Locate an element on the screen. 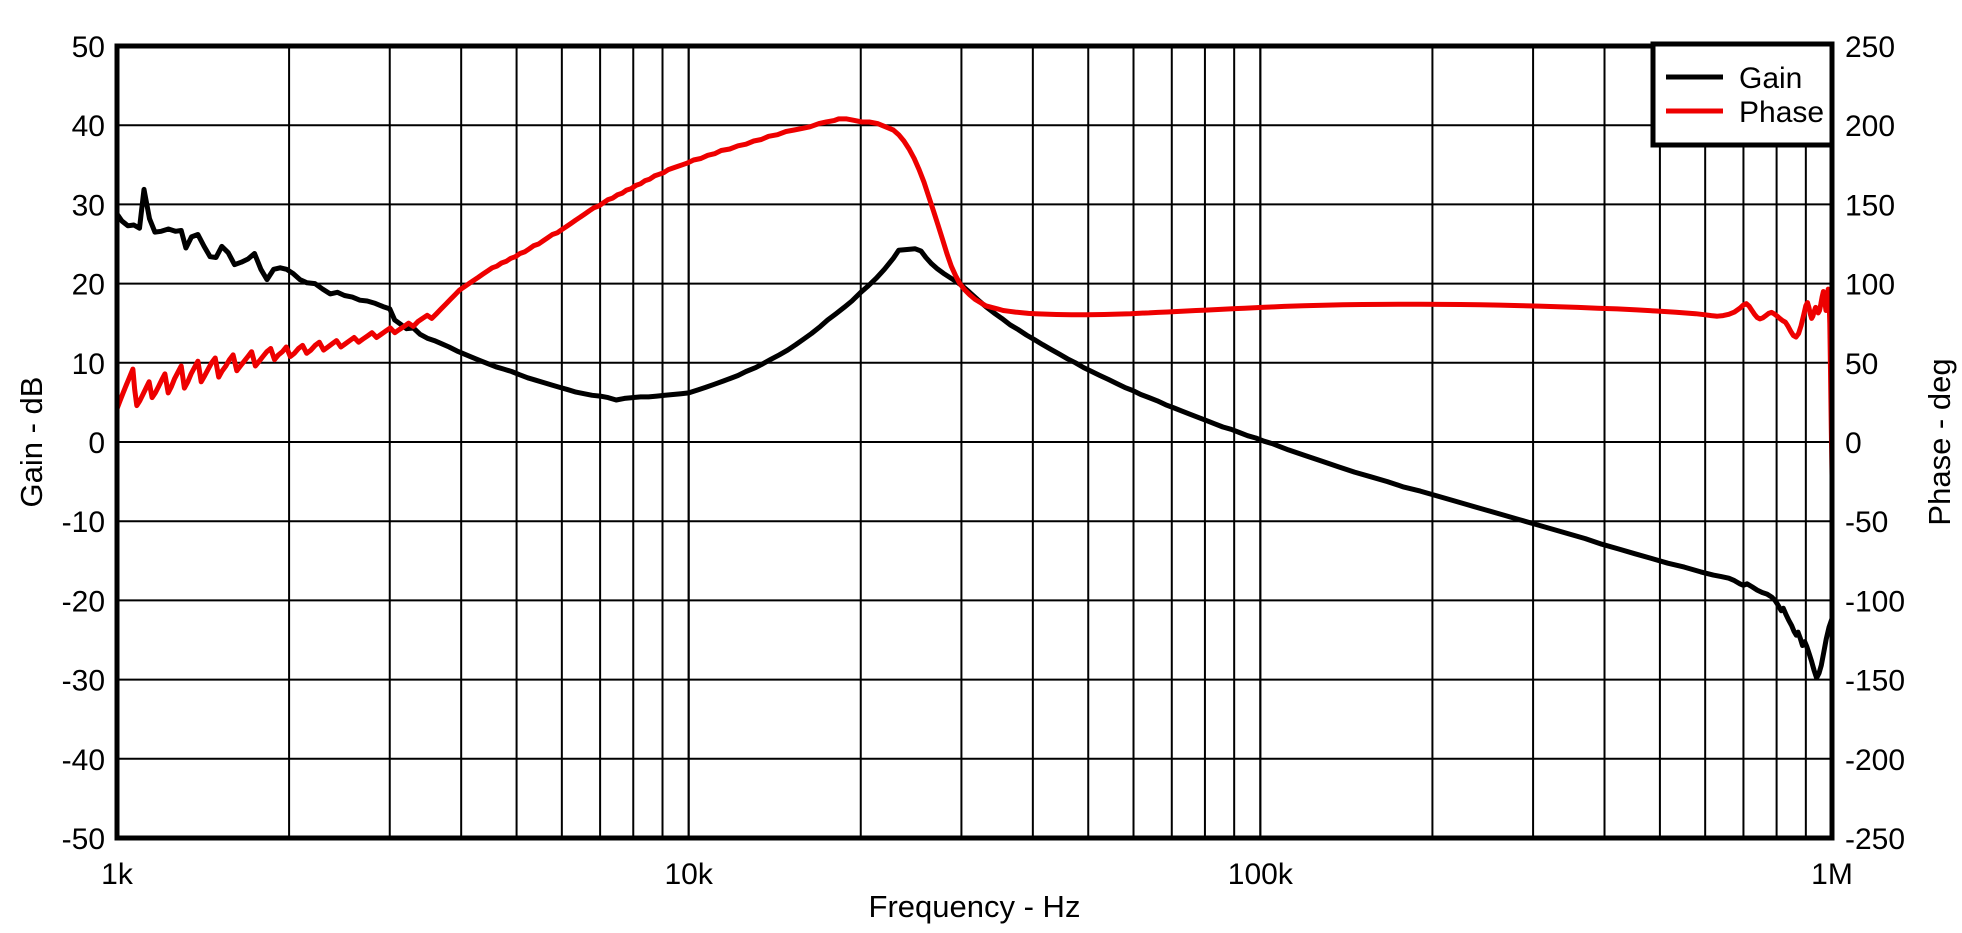  left-tick-label: -20 is located at coordinates (83, 601).